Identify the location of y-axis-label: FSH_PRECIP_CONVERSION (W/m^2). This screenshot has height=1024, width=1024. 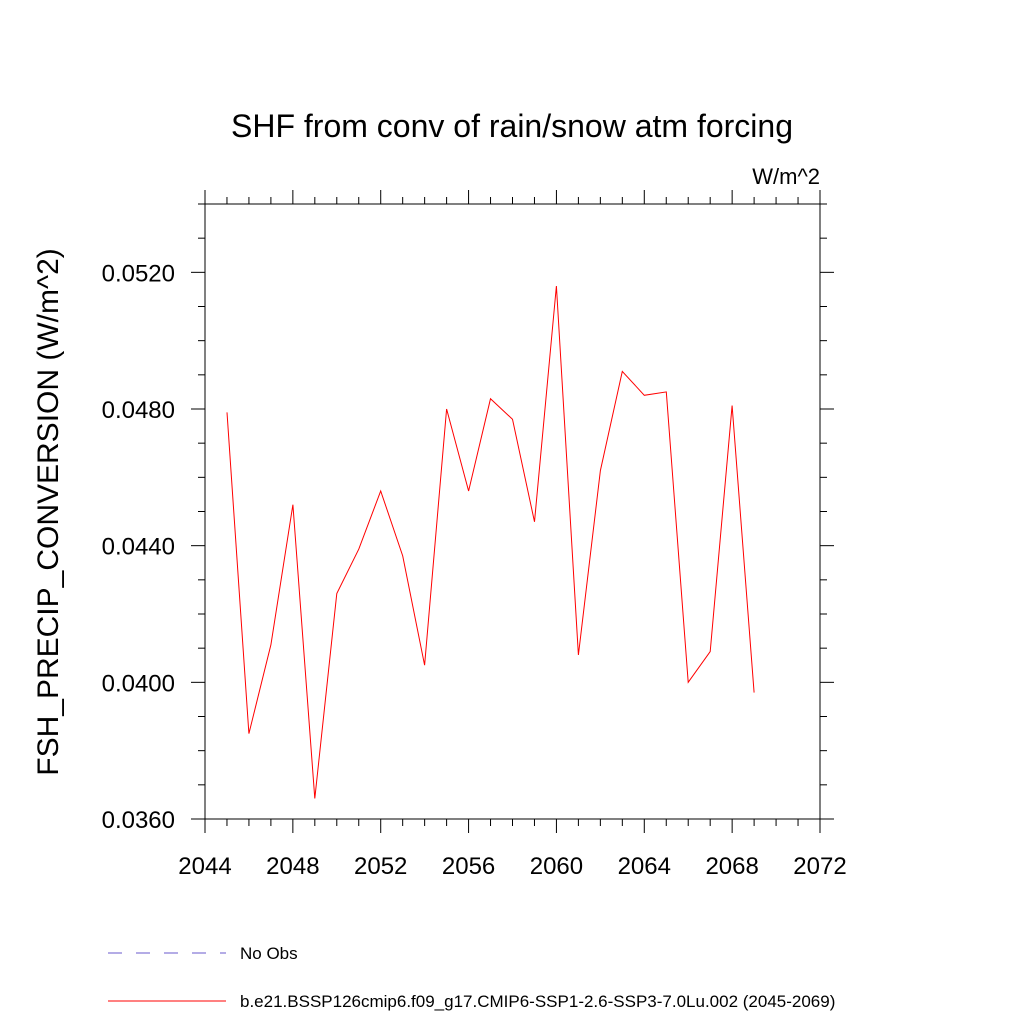
(48, 511).